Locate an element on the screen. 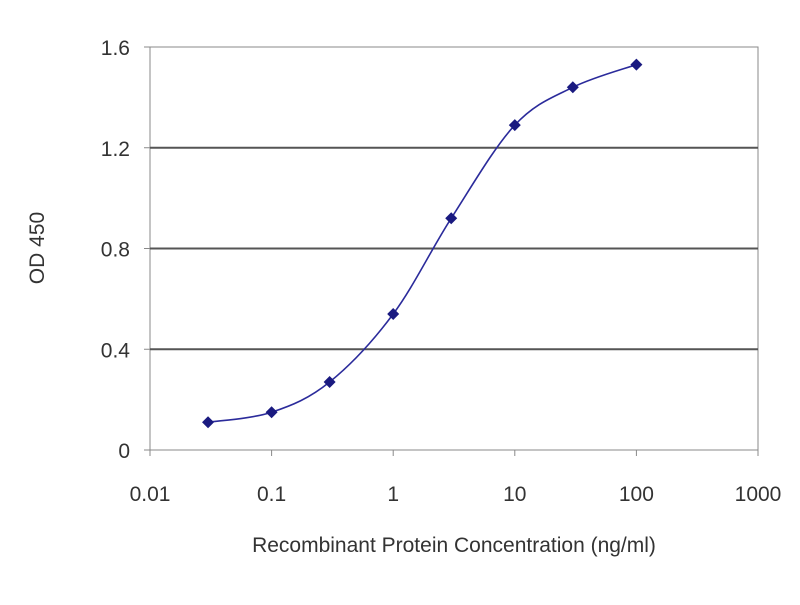  x-tick-label: 100 is located at coordinates (636, 494).